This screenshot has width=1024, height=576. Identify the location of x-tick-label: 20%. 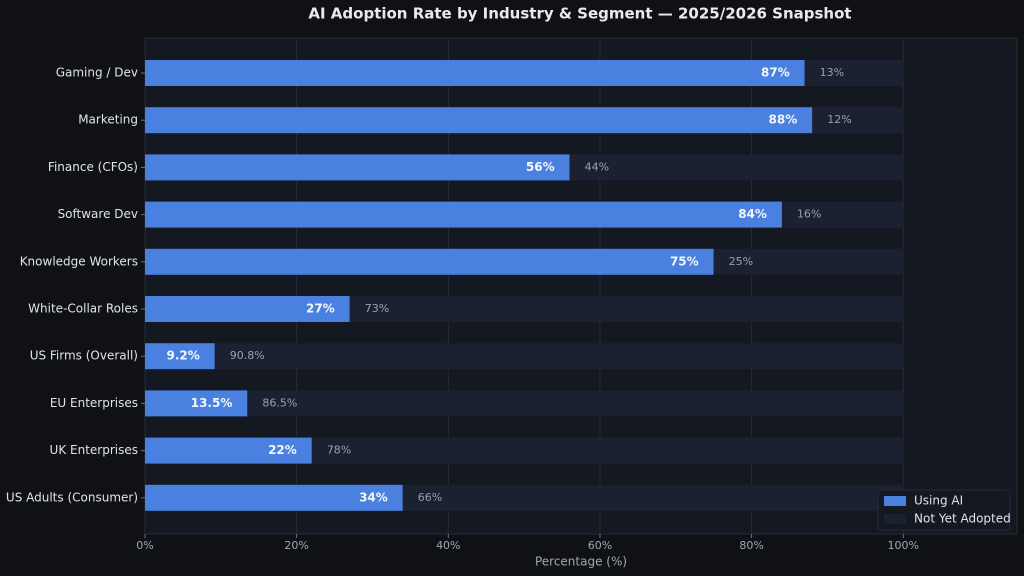
(296, 545).